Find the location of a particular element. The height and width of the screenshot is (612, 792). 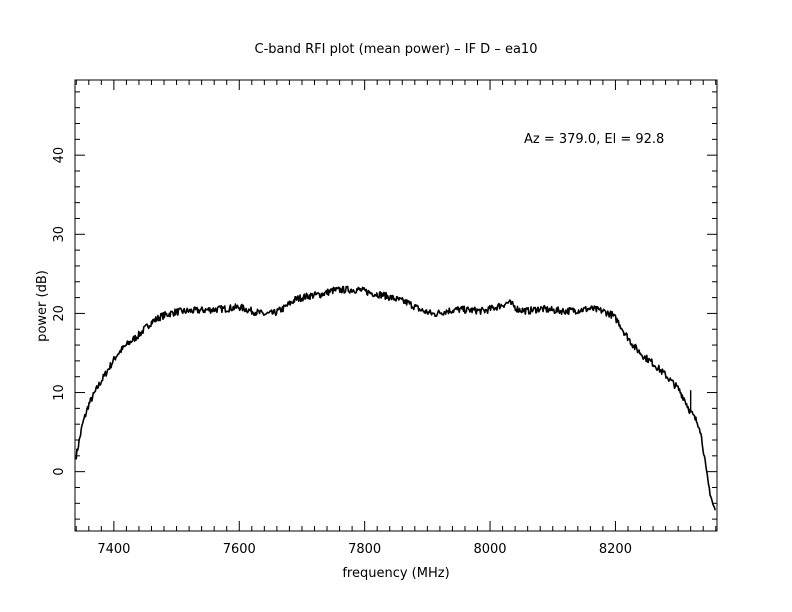

y-tick-label: 10 is located at coordinates (59, 392).